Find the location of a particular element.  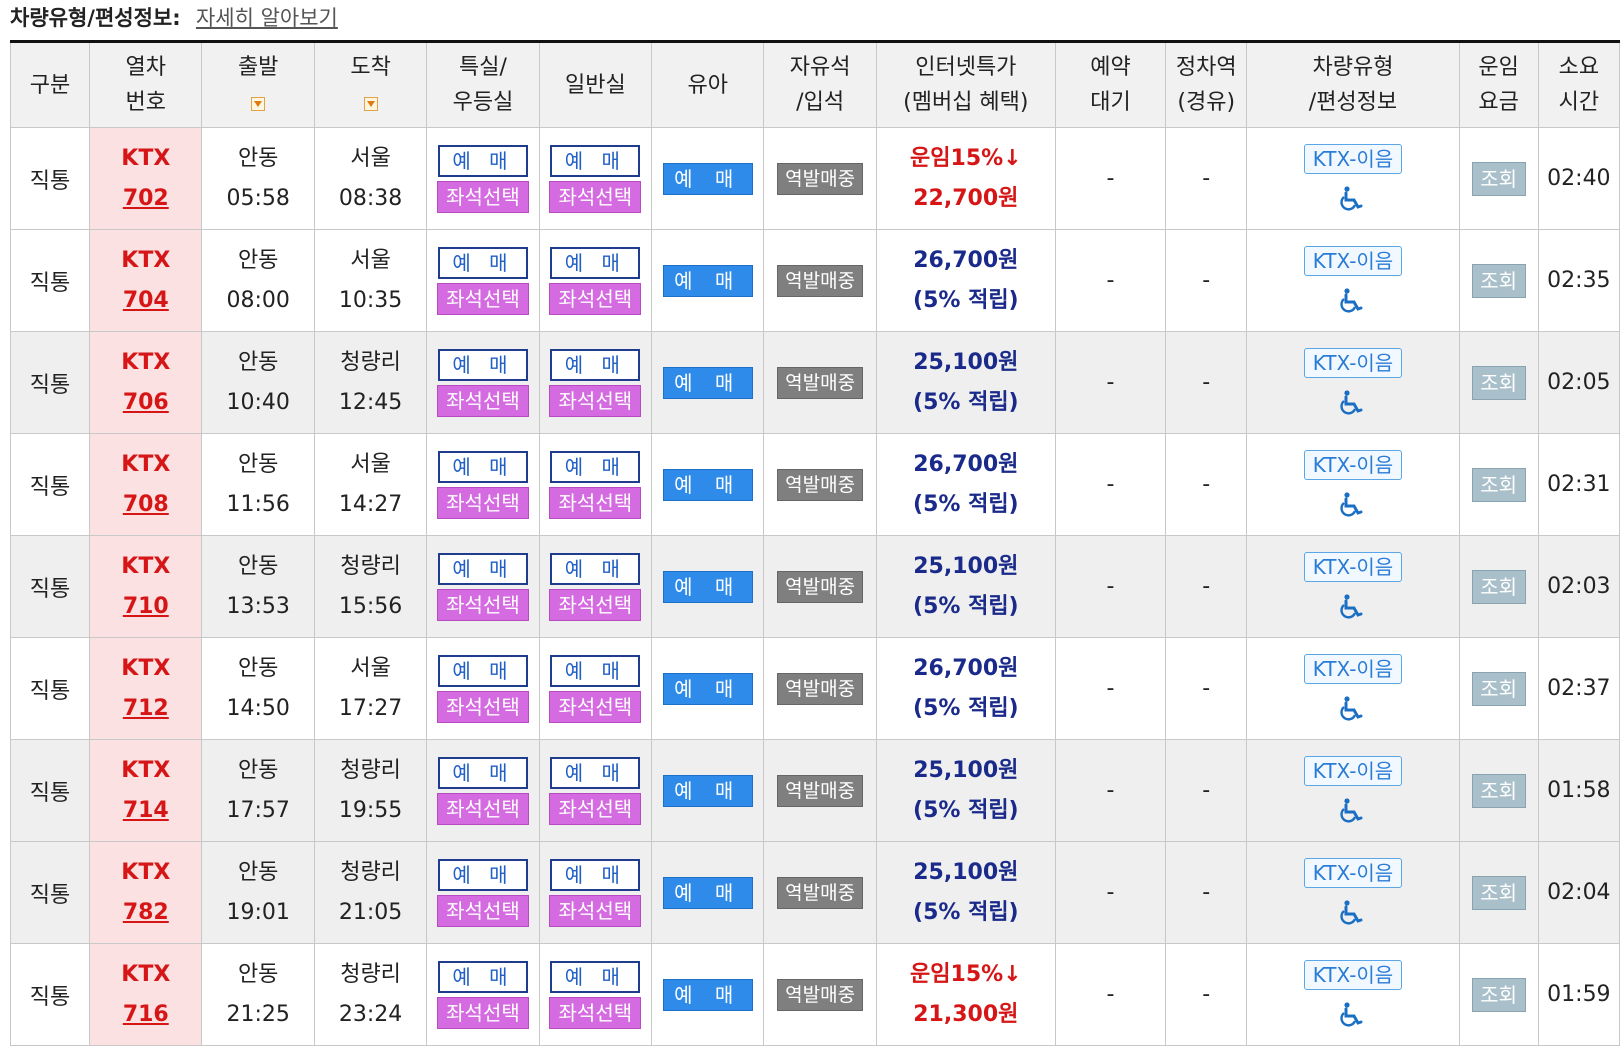

train-number-cell: KTX 782 is located at coordinates (146, 892).